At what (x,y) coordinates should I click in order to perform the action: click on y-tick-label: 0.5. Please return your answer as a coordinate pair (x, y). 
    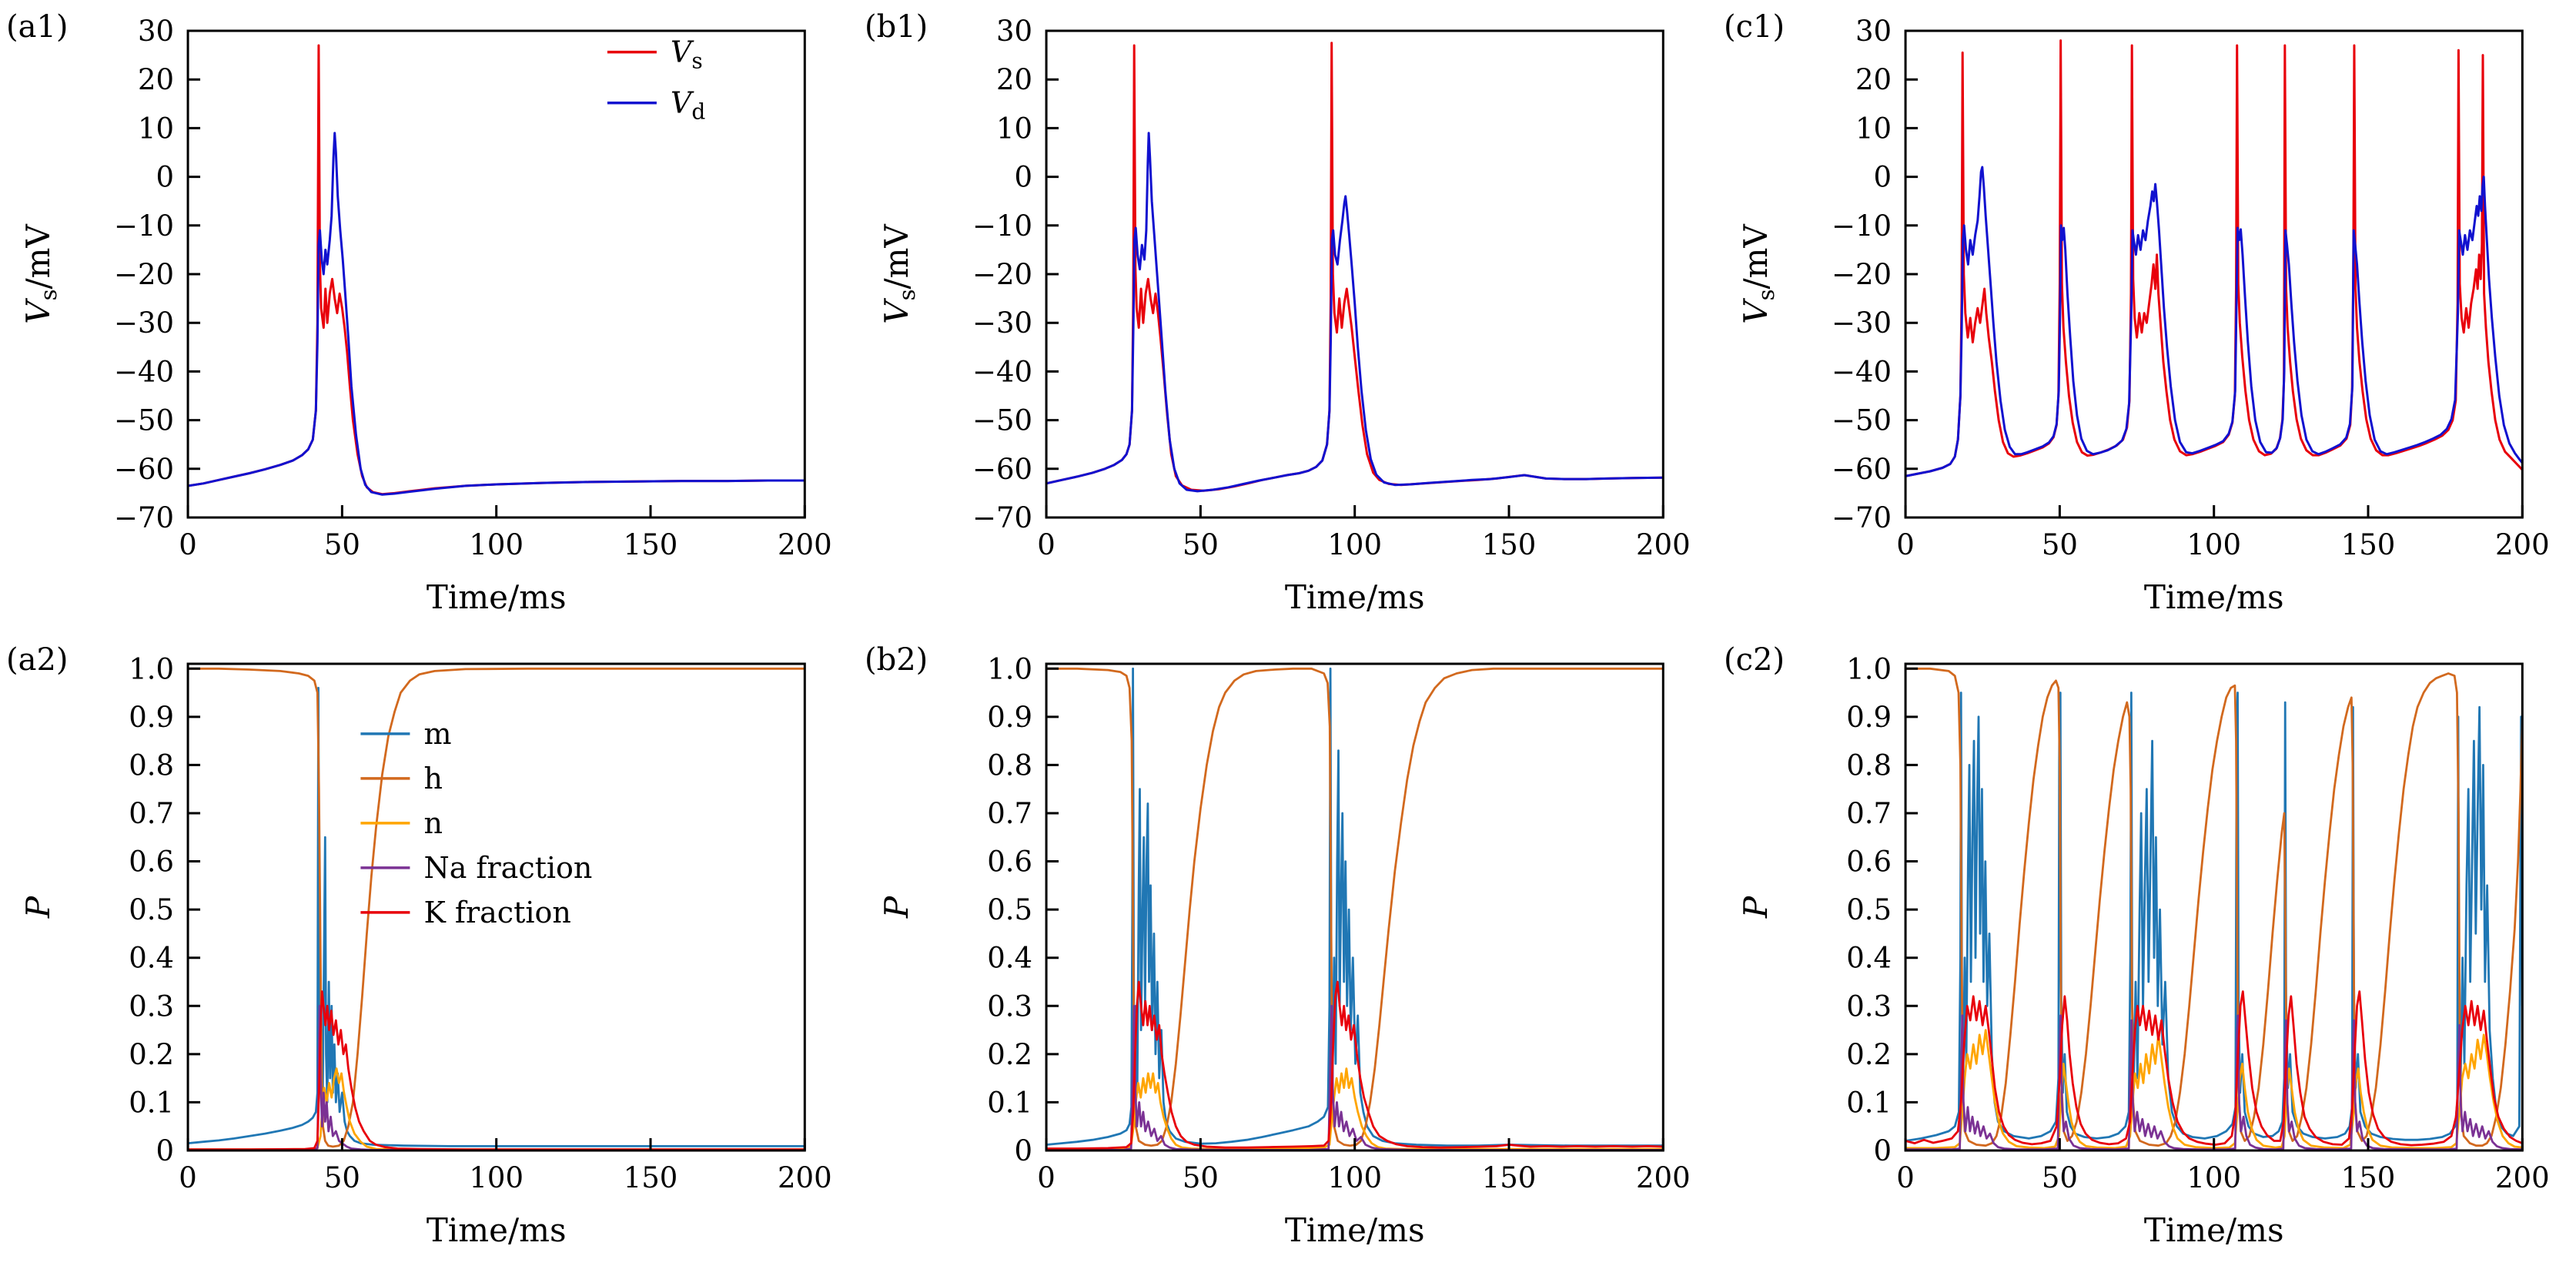
    Looking at the image, I should click on (1869, 909).